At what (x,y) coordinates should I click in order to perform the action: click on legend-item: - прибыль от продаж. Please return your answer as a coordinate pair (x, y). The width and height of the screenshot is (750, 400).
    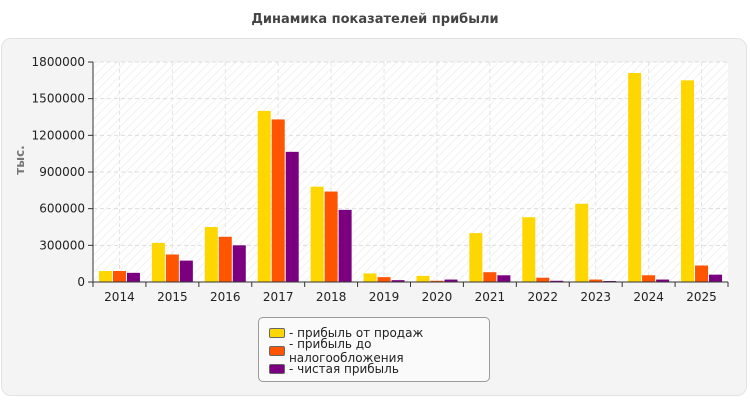
    Looking at the image, I should click on (379, 333).